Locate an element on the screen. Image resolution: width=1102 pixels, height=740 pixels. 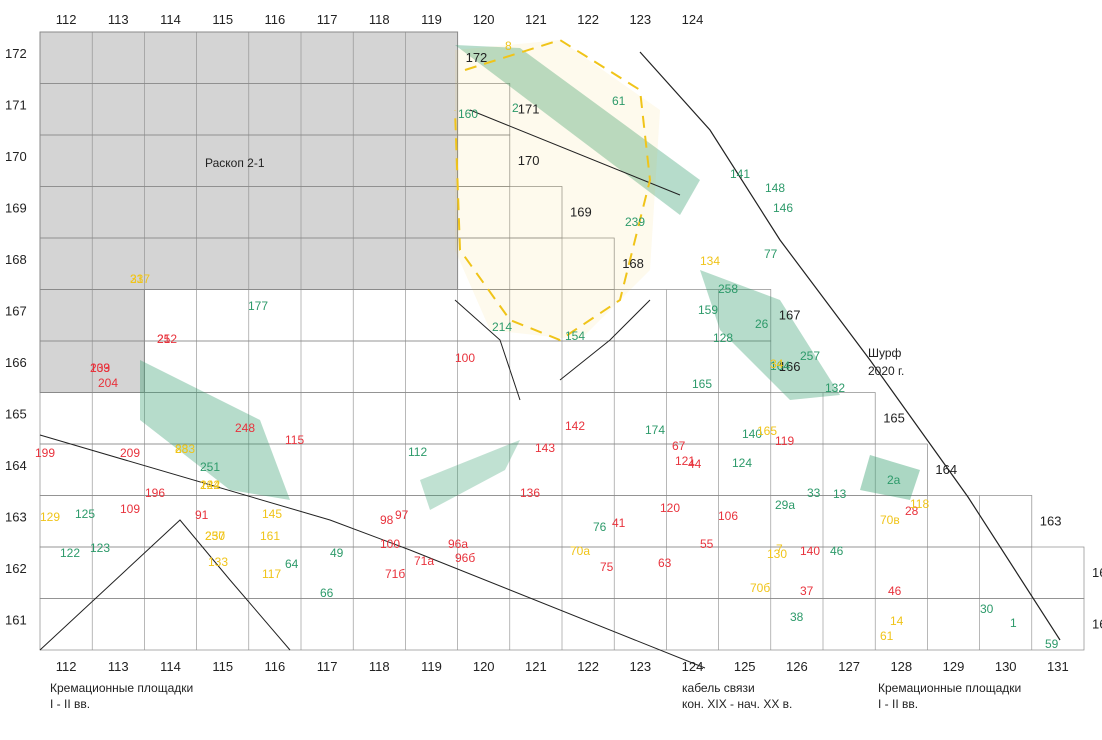
yellow-dashed-zone is located at coordinates (553, 190).